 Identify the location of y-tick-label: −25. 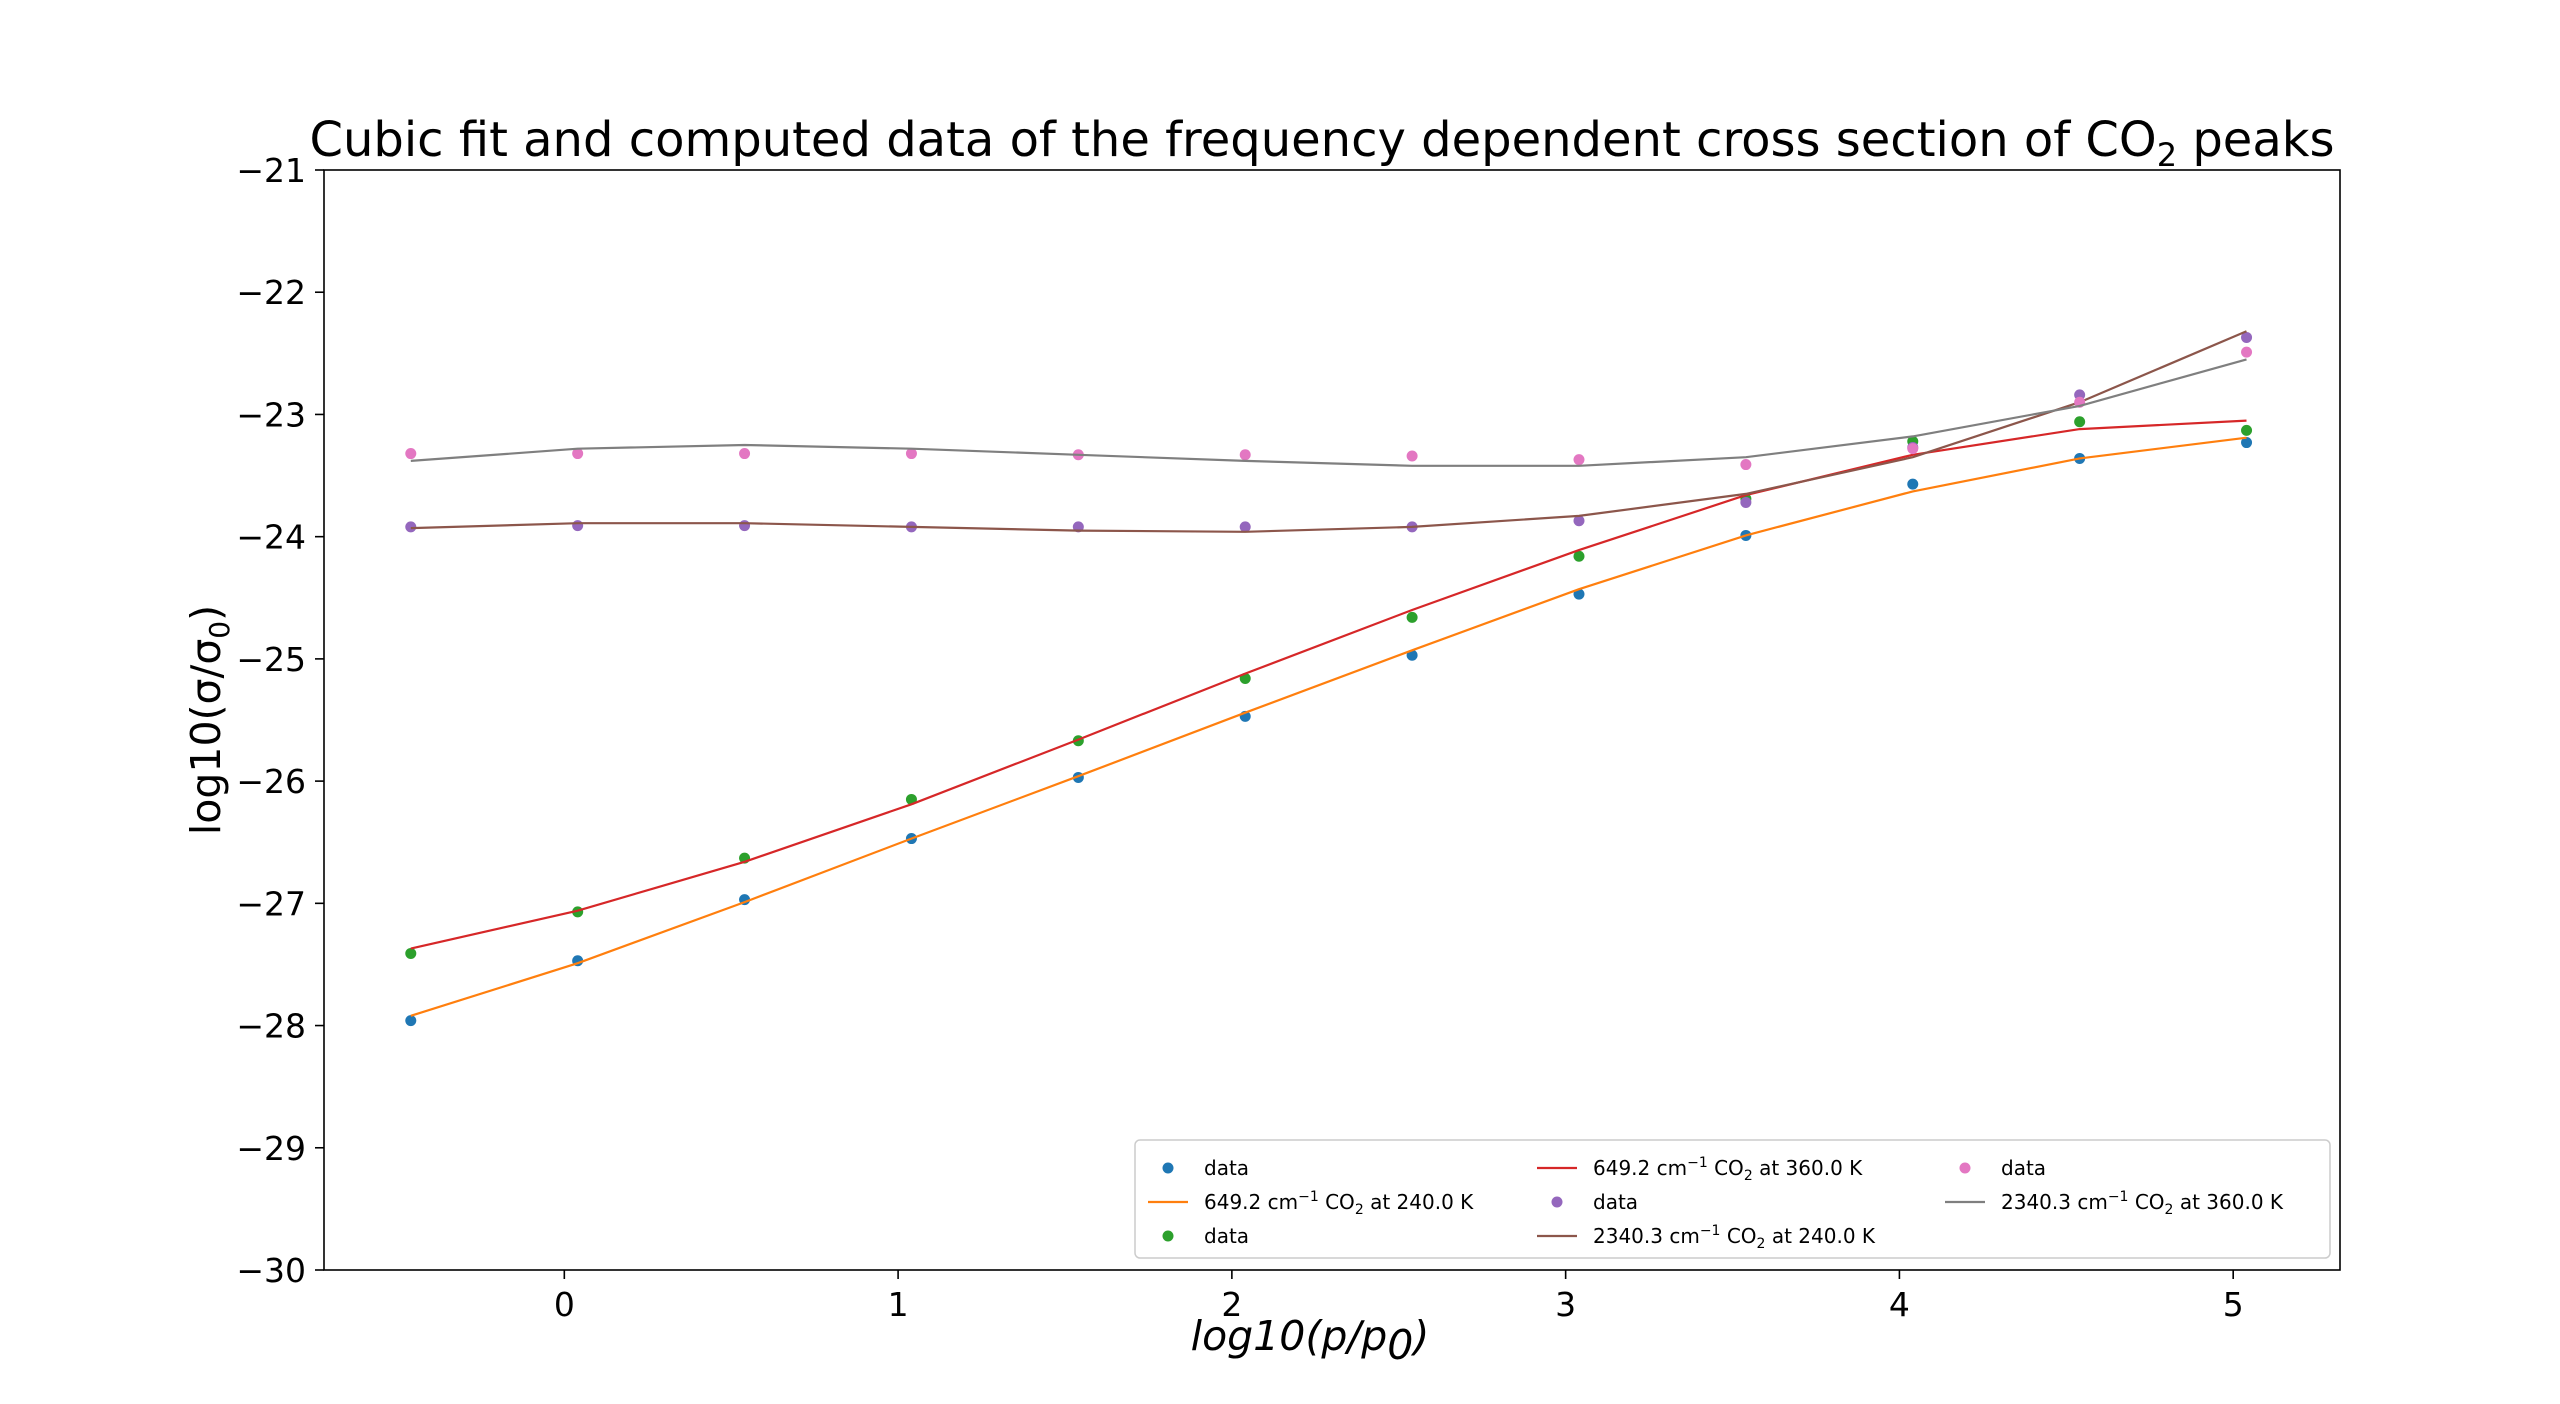
(271, 659).